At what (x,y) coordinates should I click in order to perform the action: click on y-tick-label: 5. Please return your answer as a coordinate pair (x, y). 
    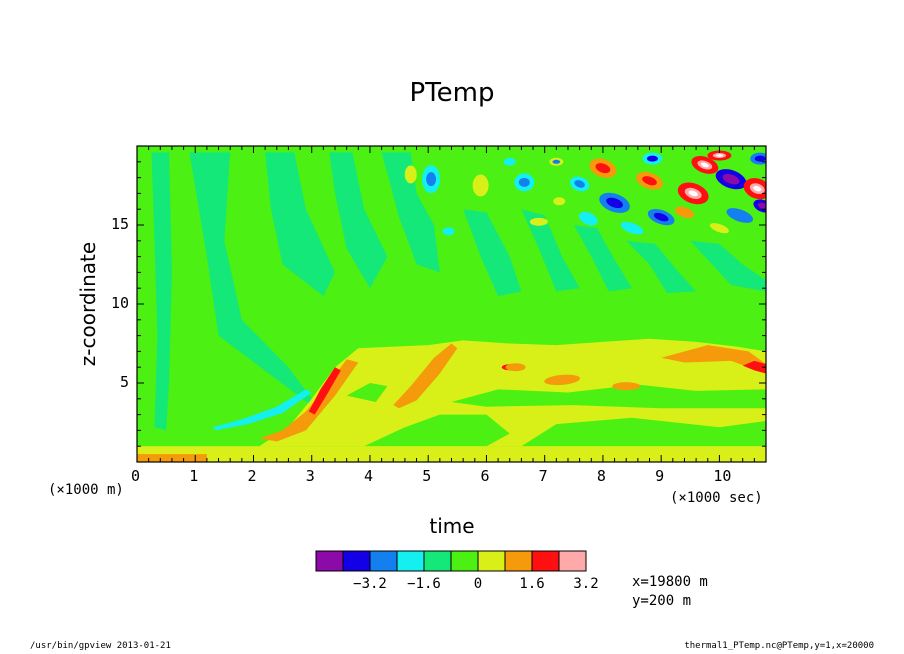
    Looking at the image, I should click on (124, 382).